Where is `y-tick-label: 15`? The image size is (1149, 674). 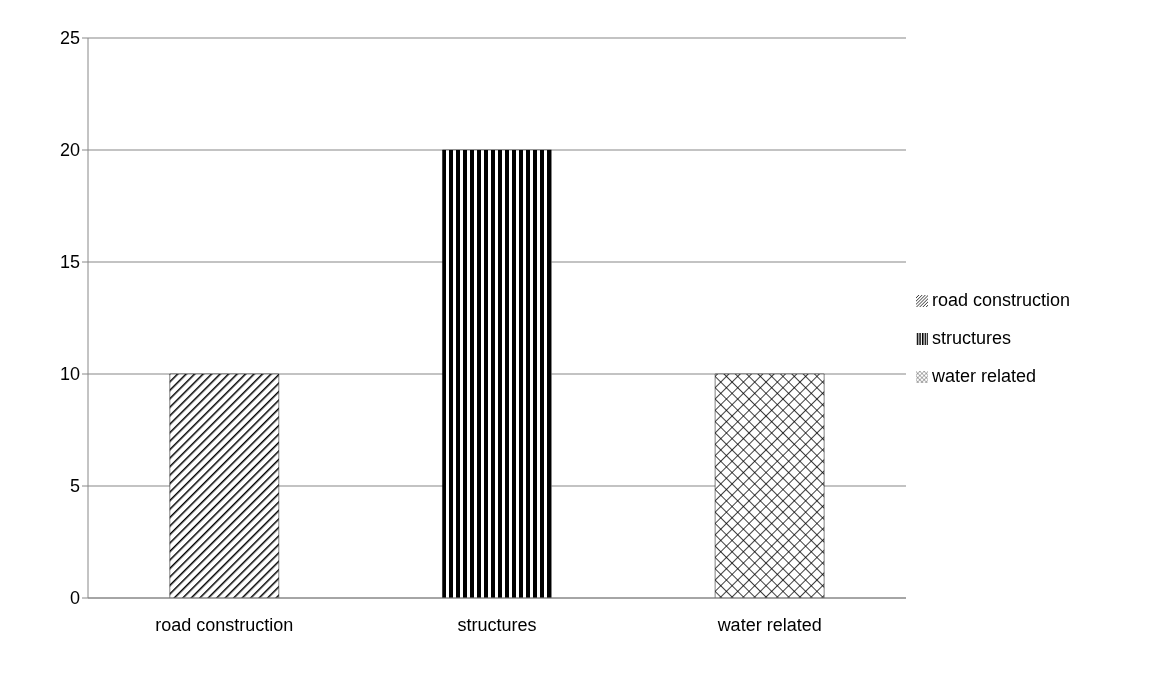
y-tick-label: 15 is located at coordinates (69, 262).